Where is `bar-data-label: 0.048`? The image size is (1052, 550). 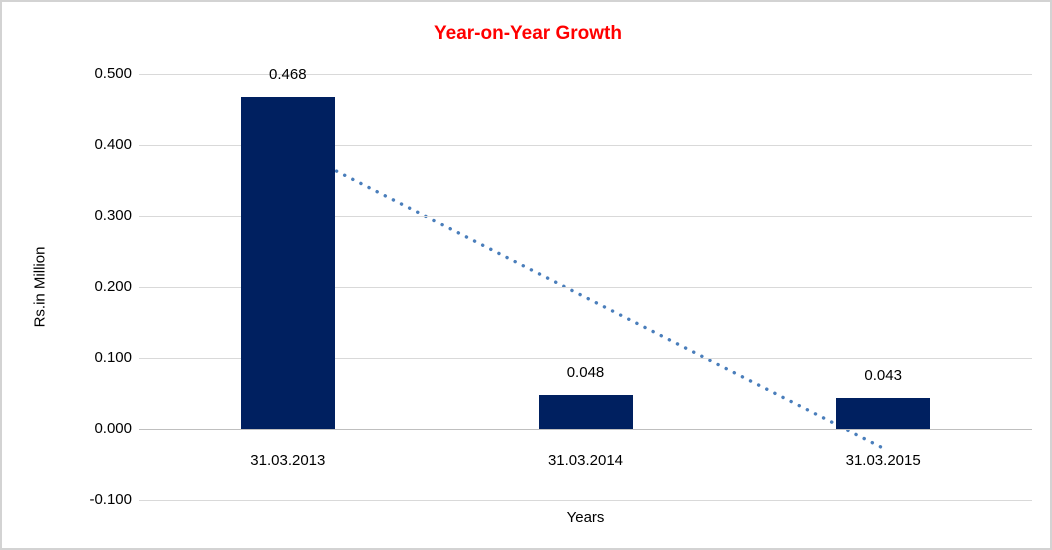 bar-data-label: 0.048 is located at coordinates (585, 372).